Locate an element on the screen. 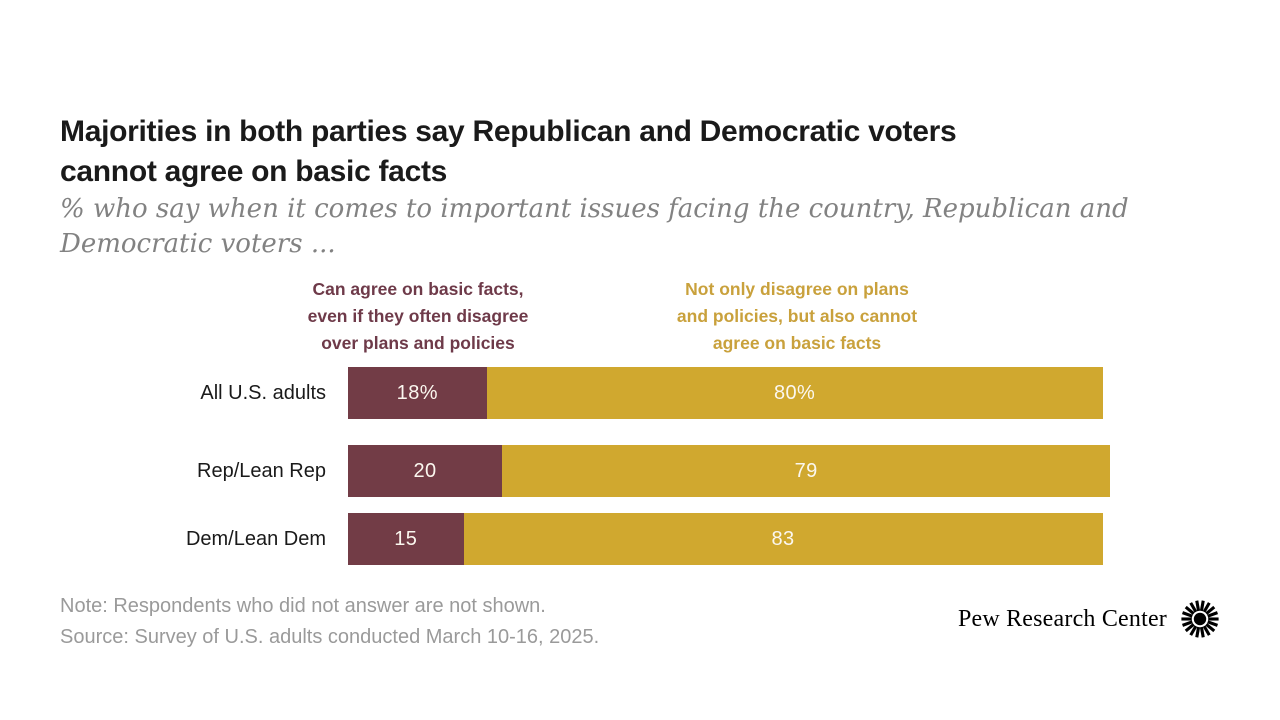  bar-row: 18% 80% is located at coordinates (725, 393).